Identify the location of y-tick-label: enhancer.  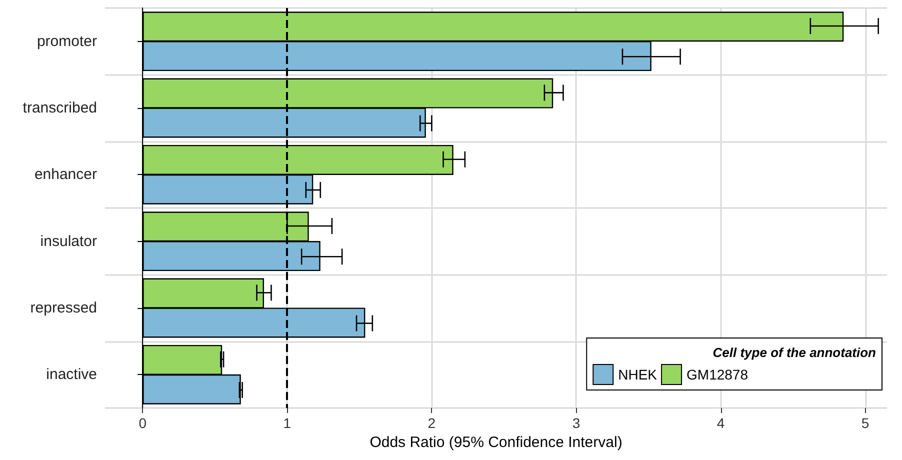
(65, 175).